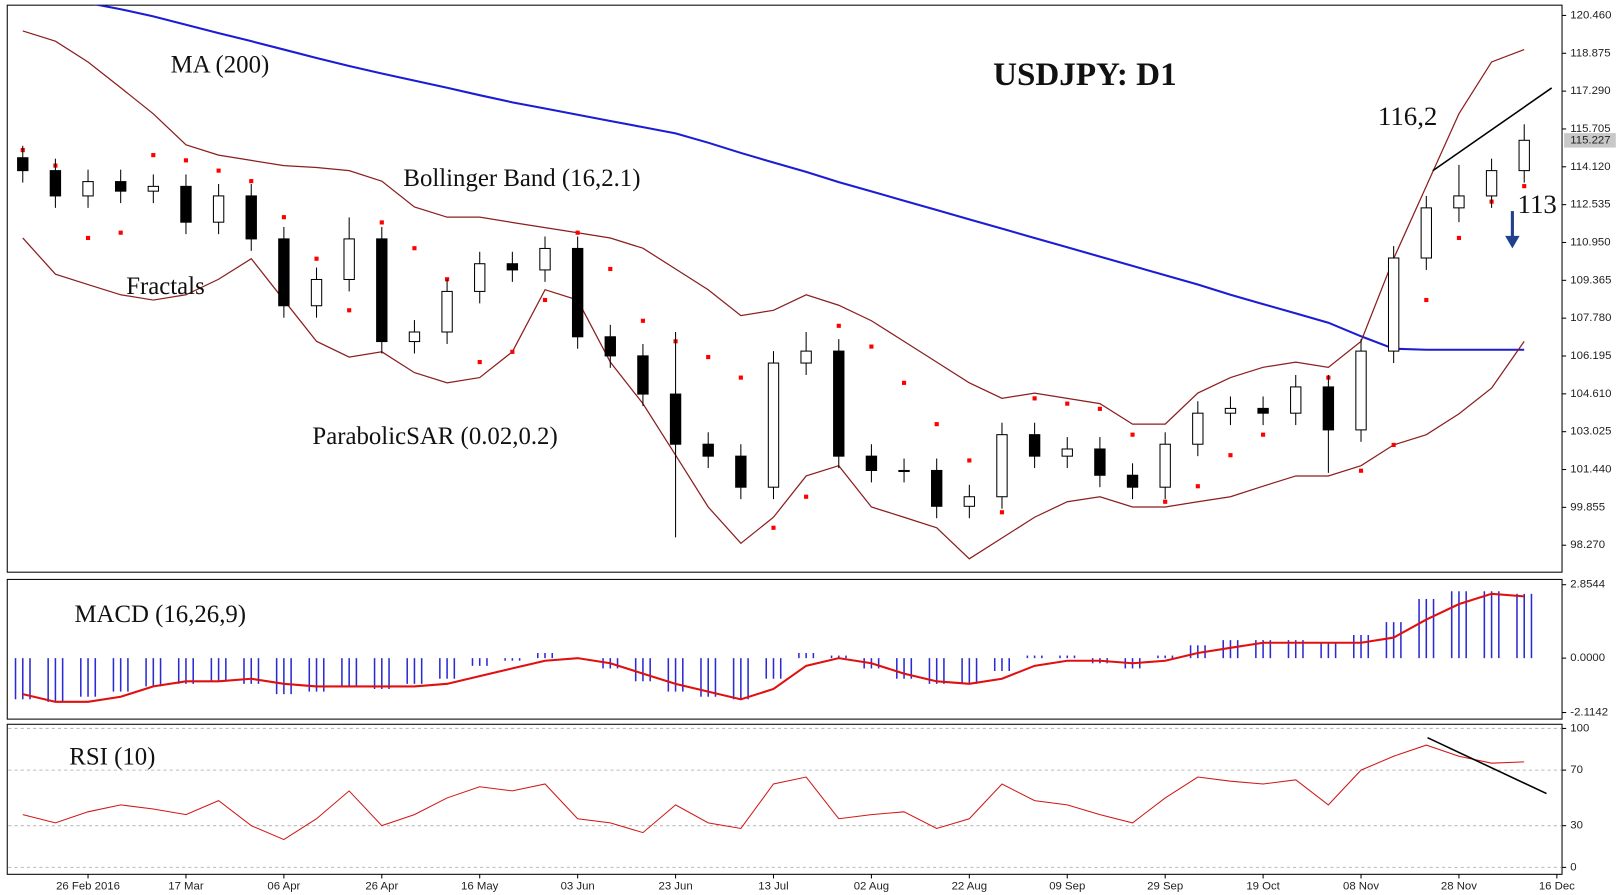 The width and height of the screenshot is (1621, 895). Describe the element at coordinates (1590, 140) in the screenshot. I see `price-tag-label: 115.227` at that location.